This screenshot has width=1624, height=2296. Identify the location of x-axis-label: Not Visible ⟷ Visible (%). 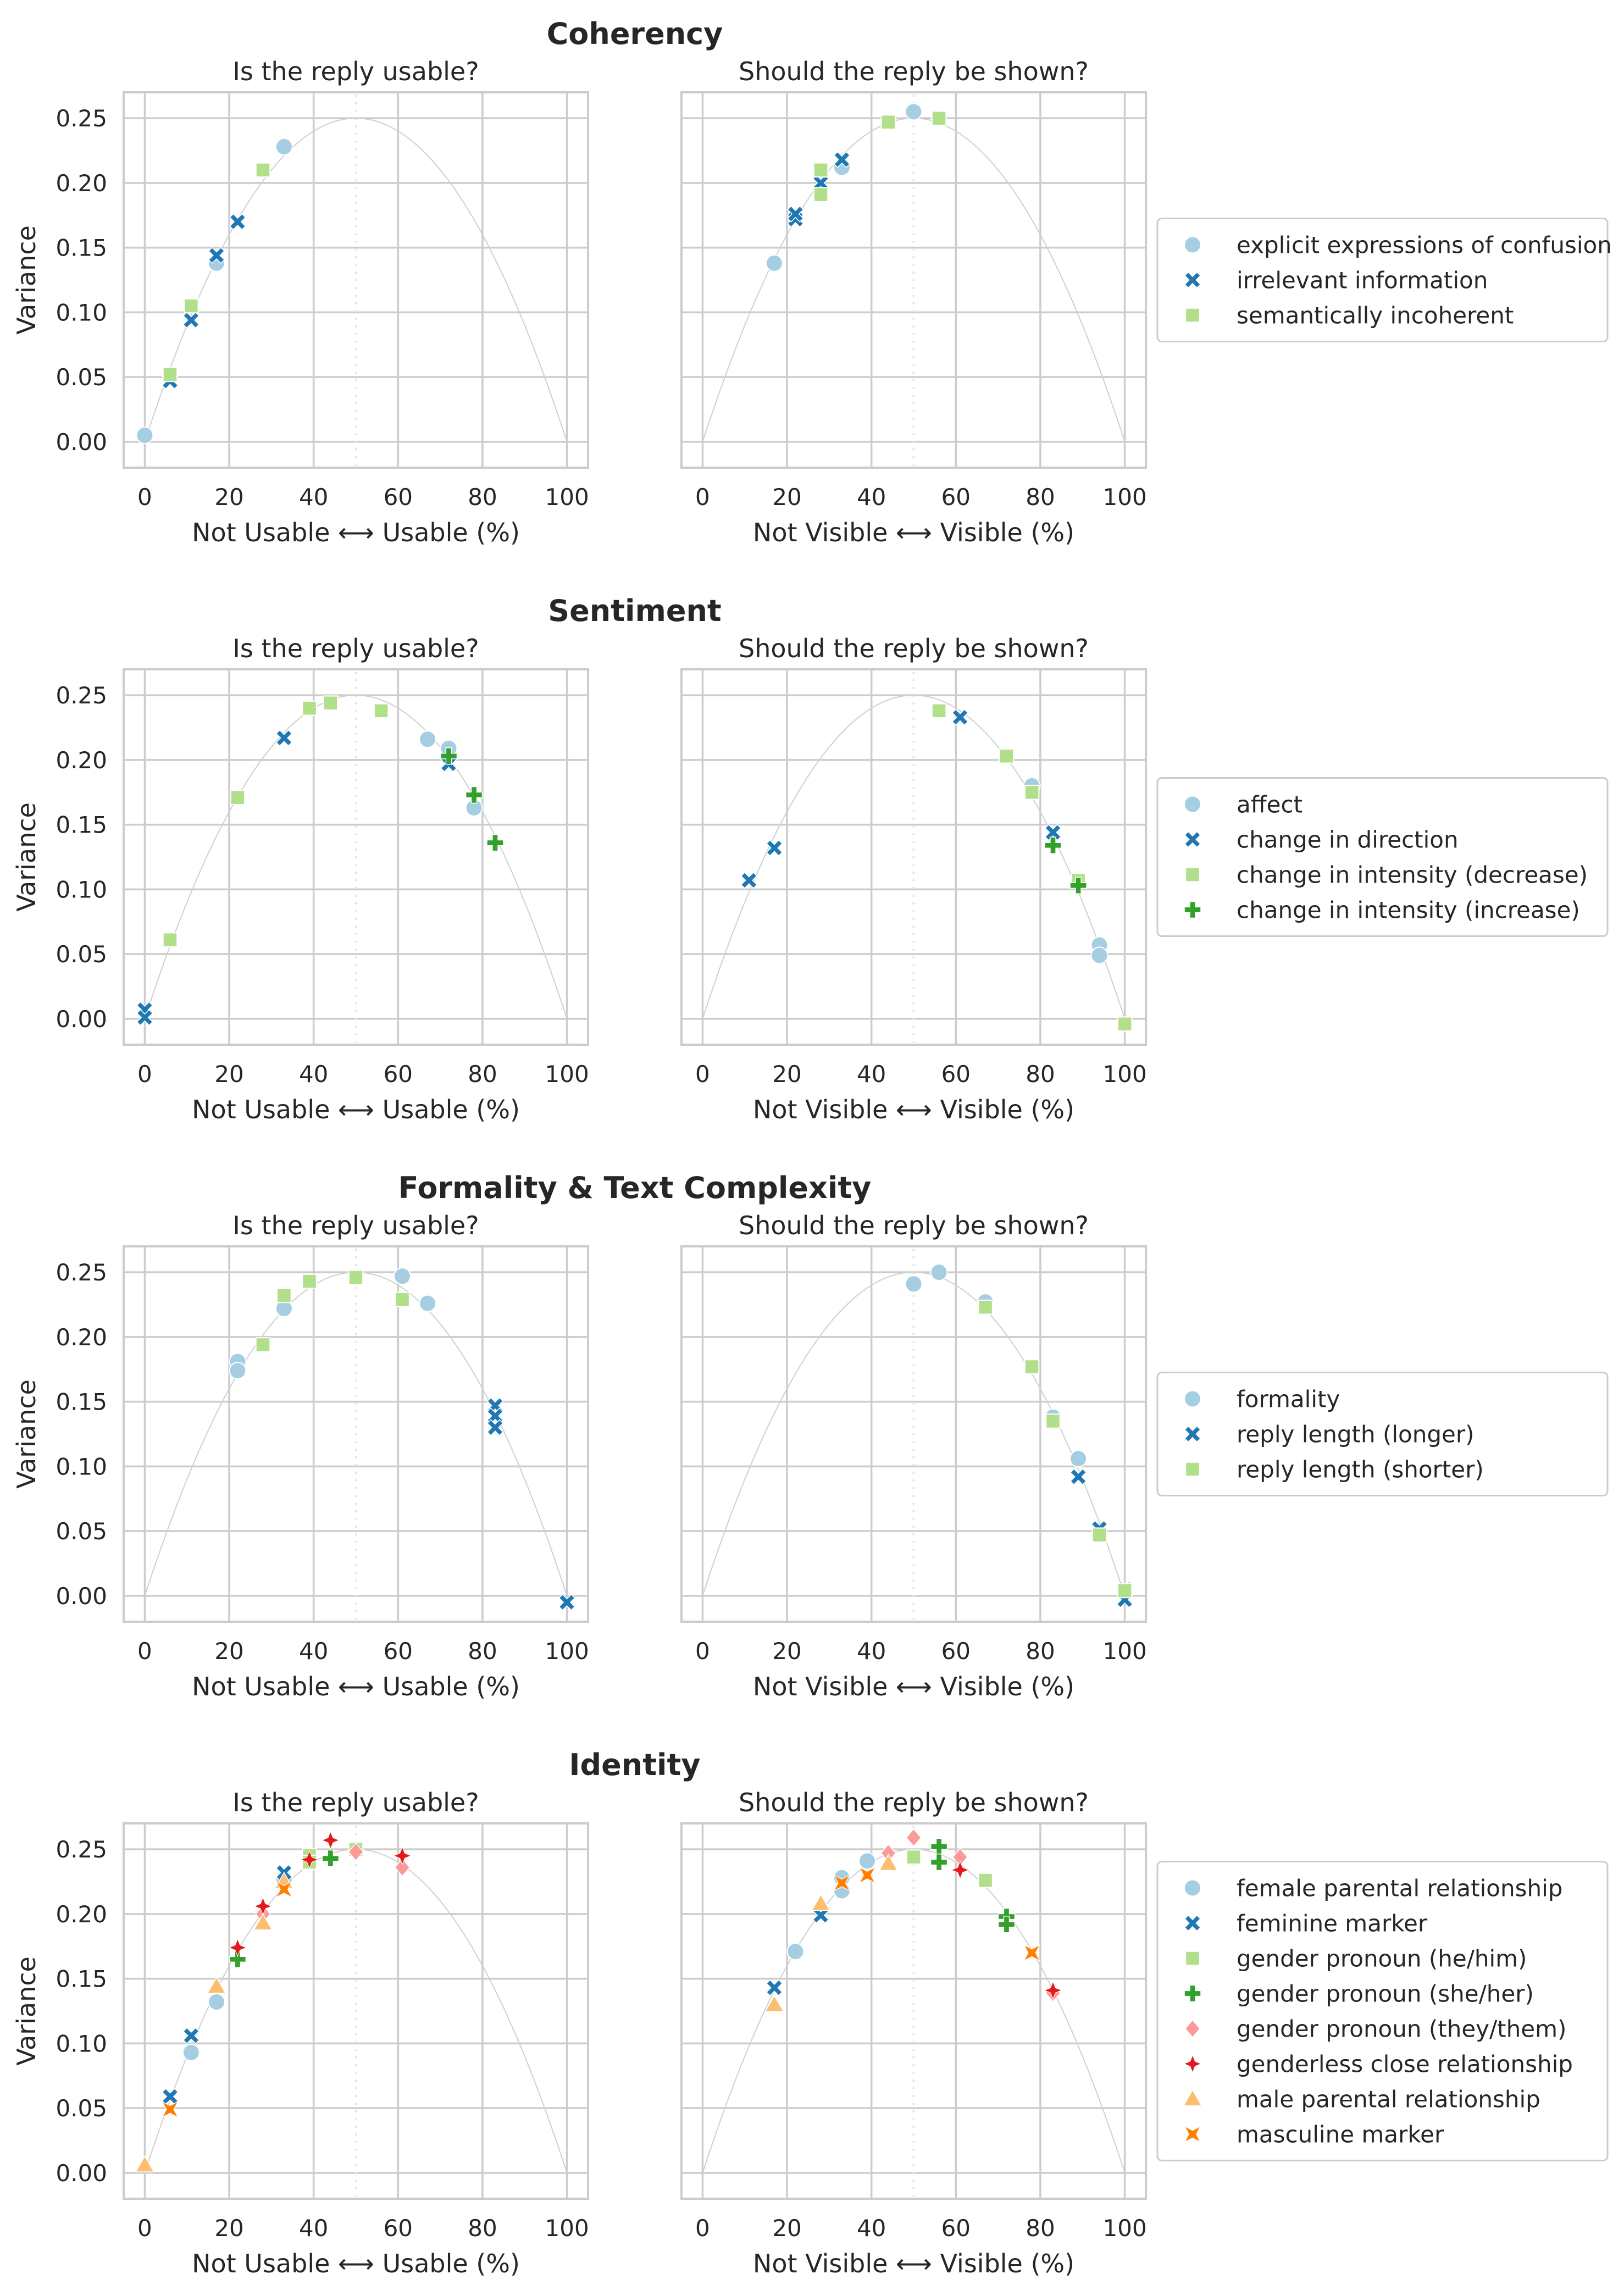
(913, 532).